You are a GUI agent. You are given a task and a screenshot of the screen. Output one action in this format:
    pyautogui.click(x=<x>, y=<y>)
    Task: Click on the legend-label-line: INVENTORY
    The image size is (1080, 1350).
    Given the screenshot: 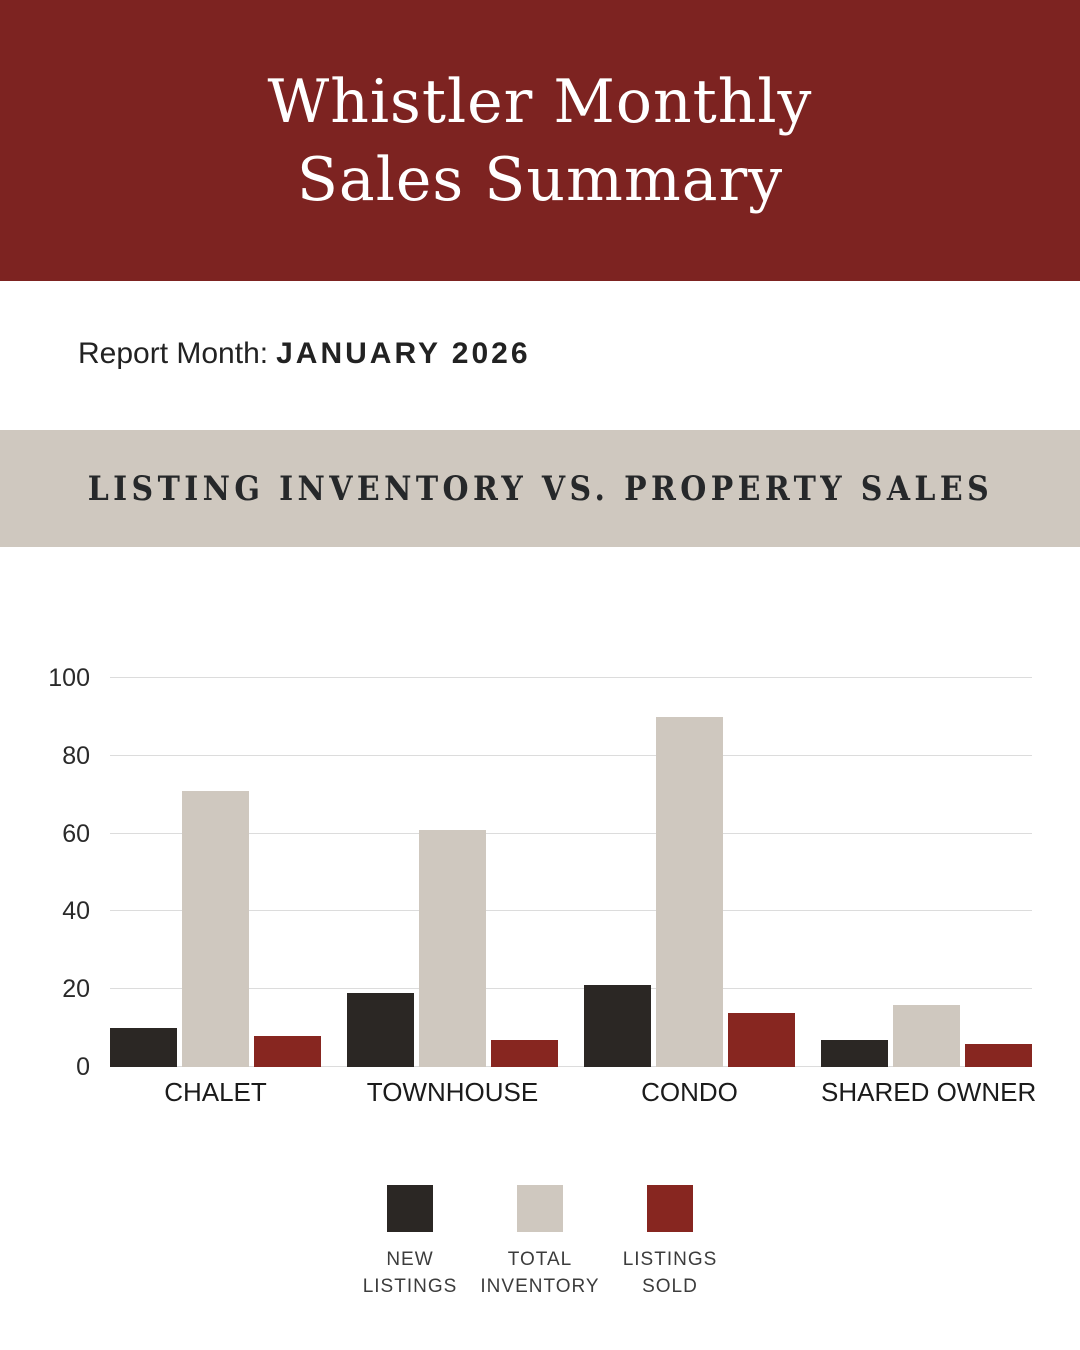 What is the action you would take?
    pyautogui.click(x=540, y=1286)
    